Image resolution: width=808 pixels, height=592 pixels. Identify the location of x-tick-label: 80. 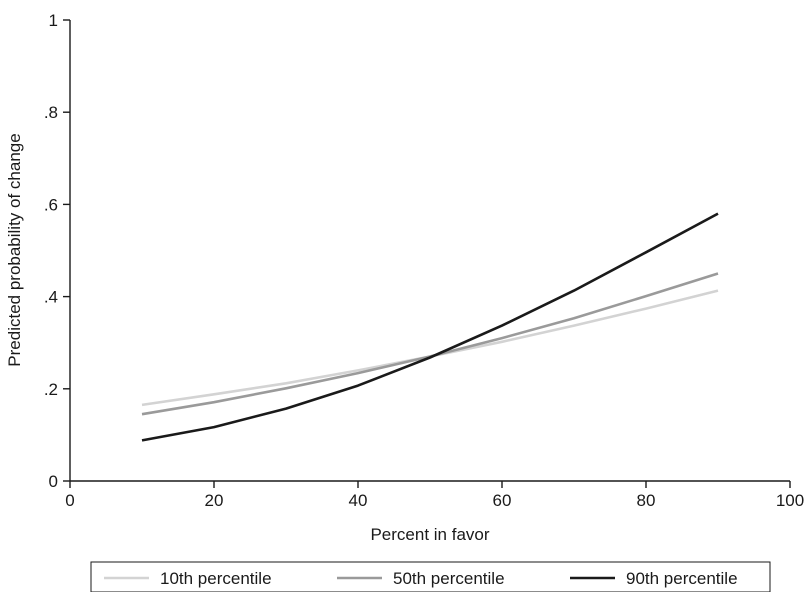
(646, 500).